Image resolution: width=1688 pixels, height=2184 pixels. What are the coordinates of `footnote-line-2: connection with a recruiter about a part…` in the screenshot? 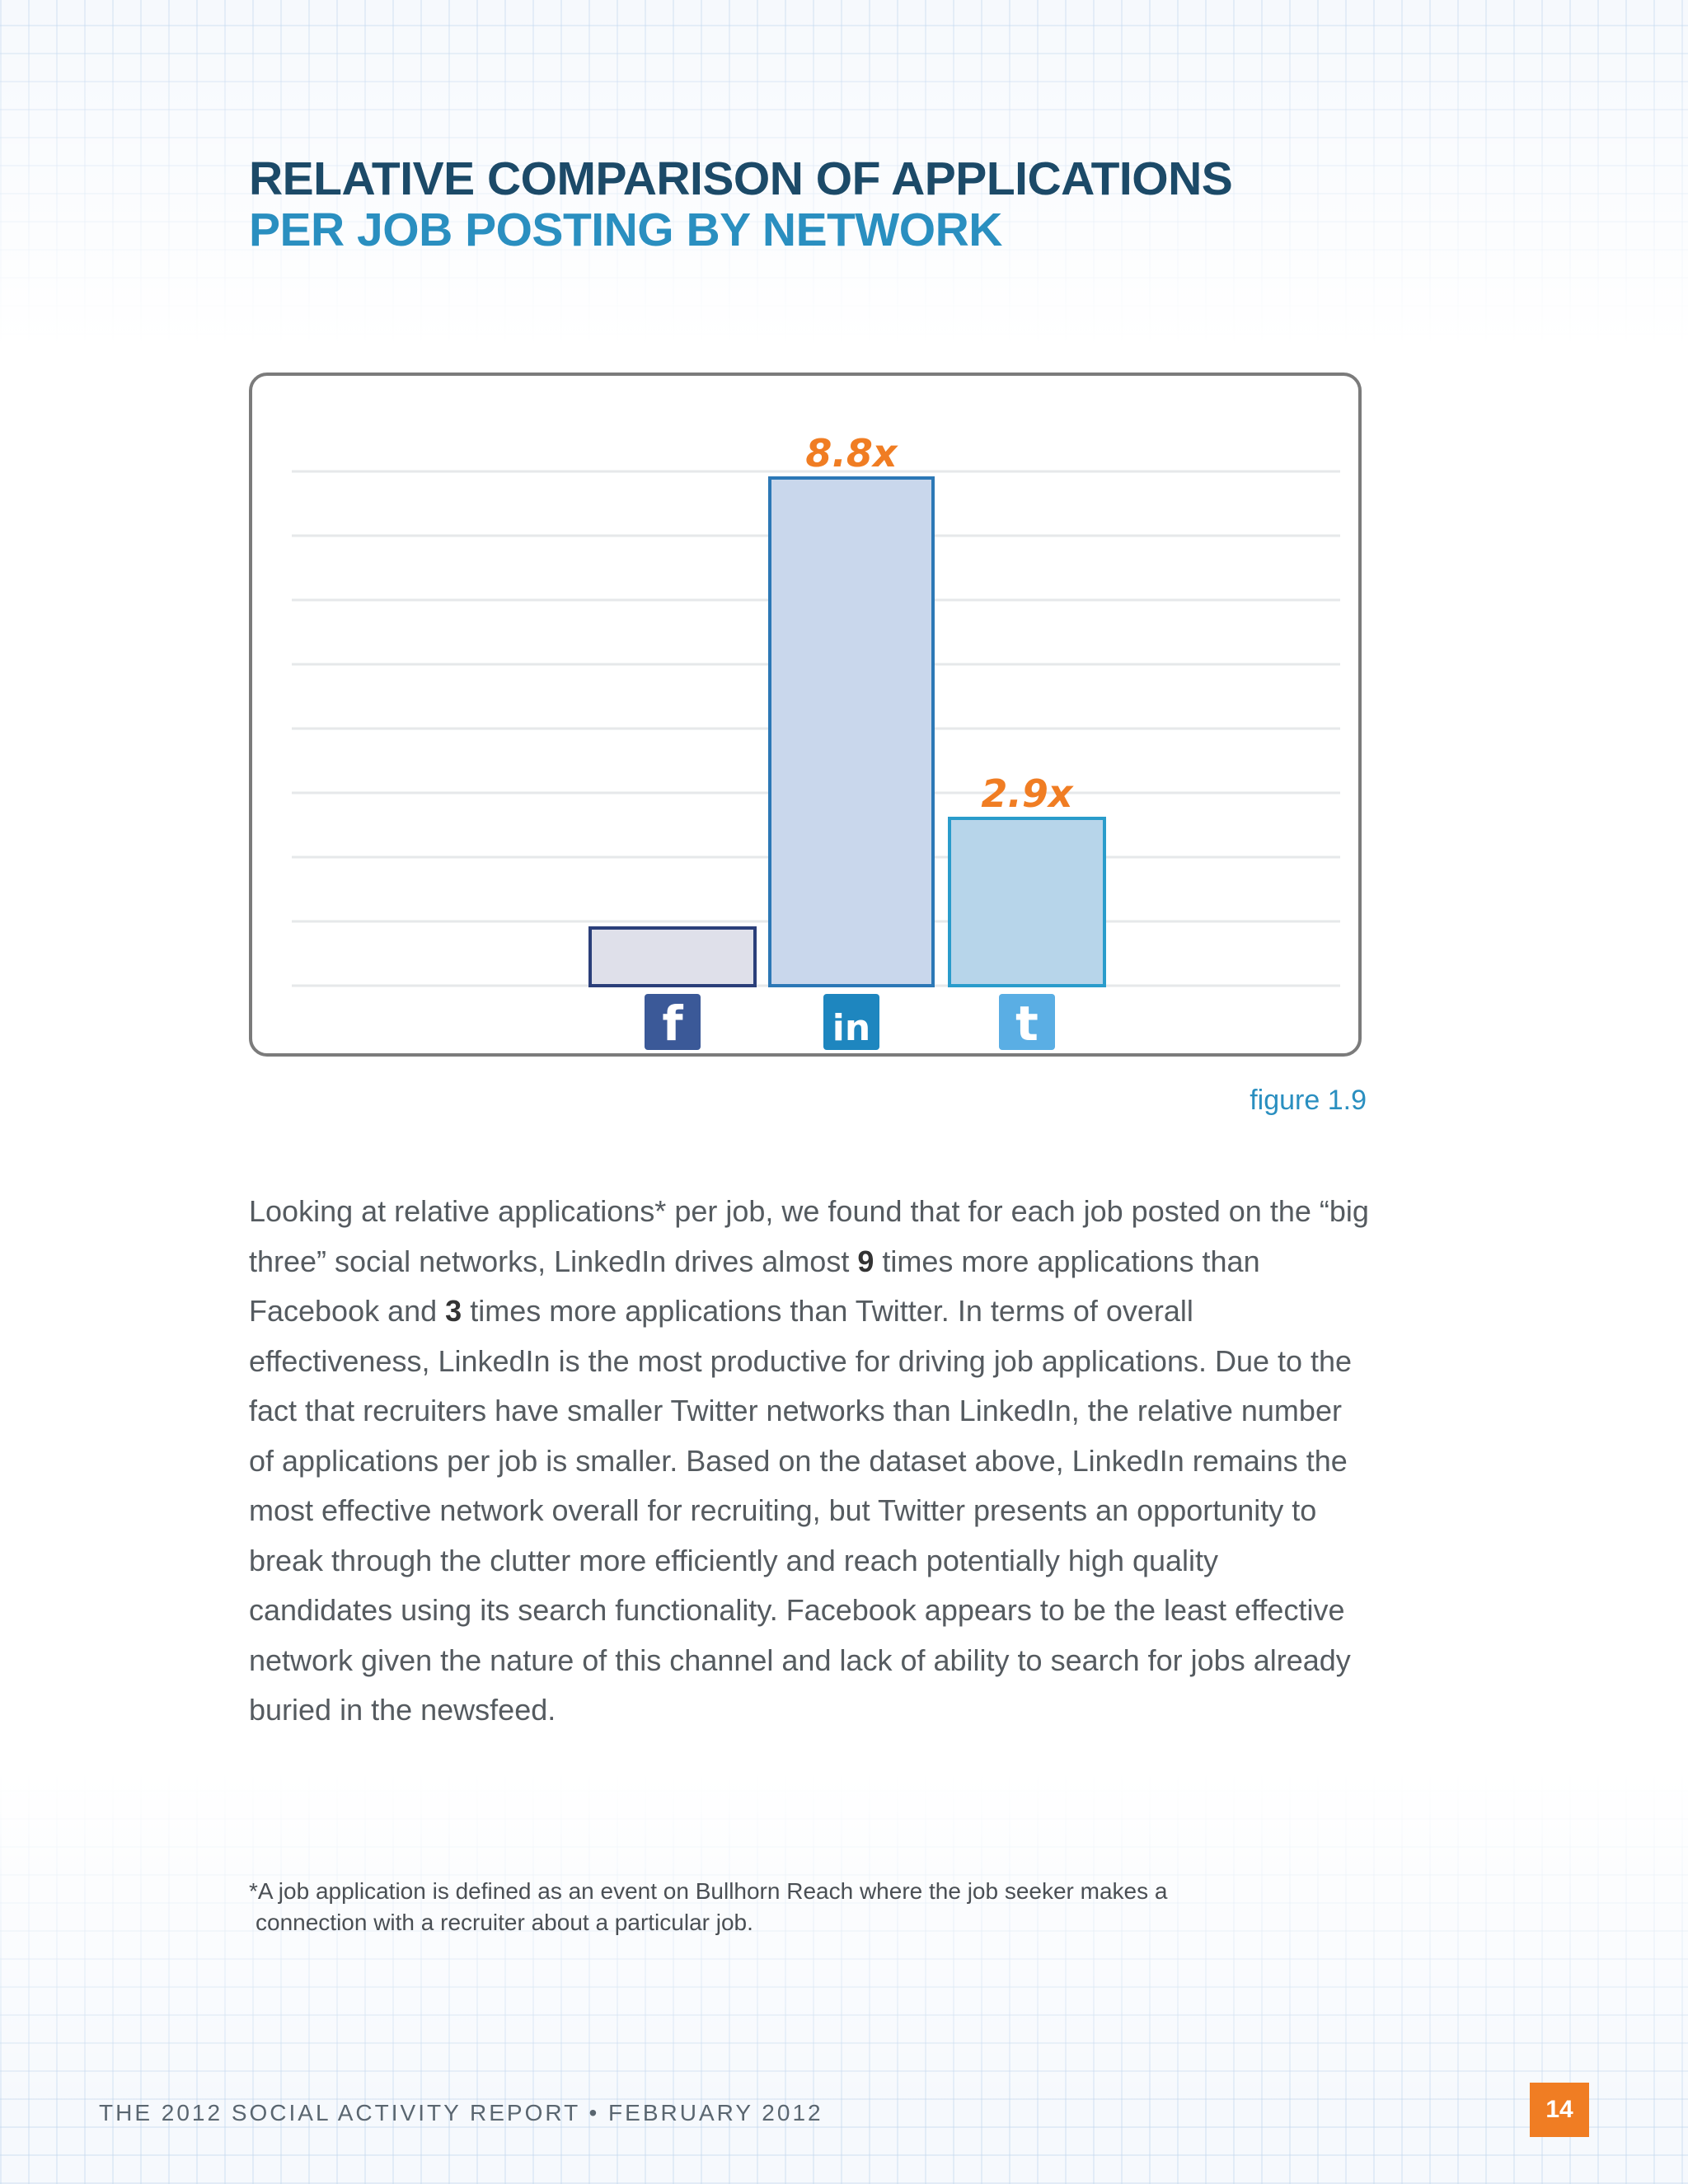 It's located at (505, 1922).